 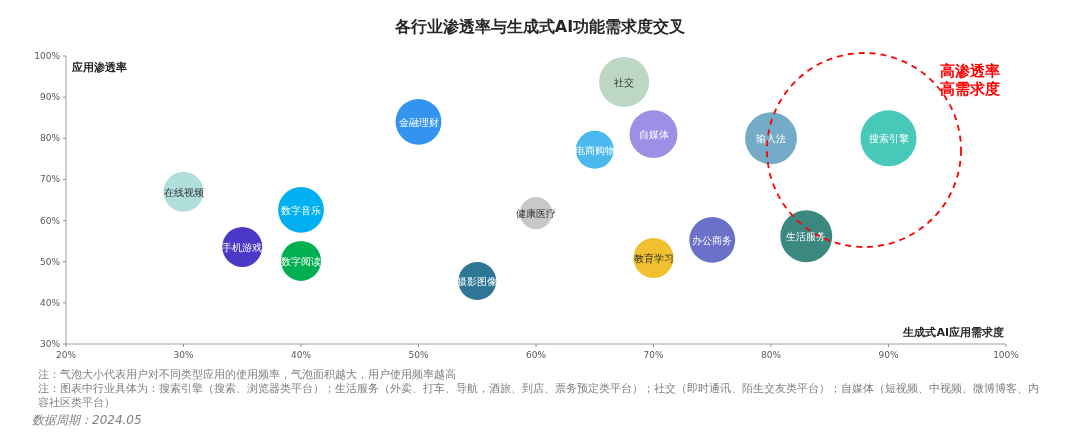 What do you see at coordinates (50, 179) in the screenshot?
I see `y-tick-label: 70%` at bounding box center [50, 179].